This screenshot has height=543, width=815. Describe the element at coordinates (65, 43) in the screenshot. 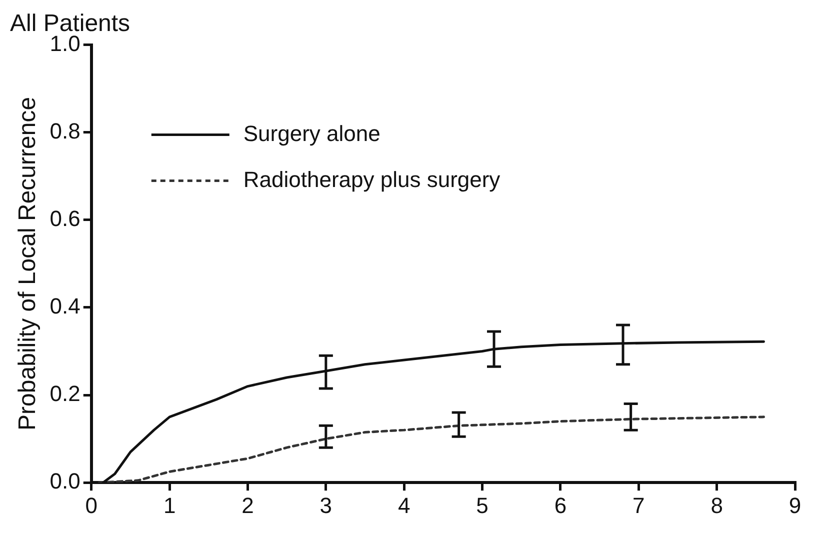

I see `y-tick-label: 1.0` at that location.